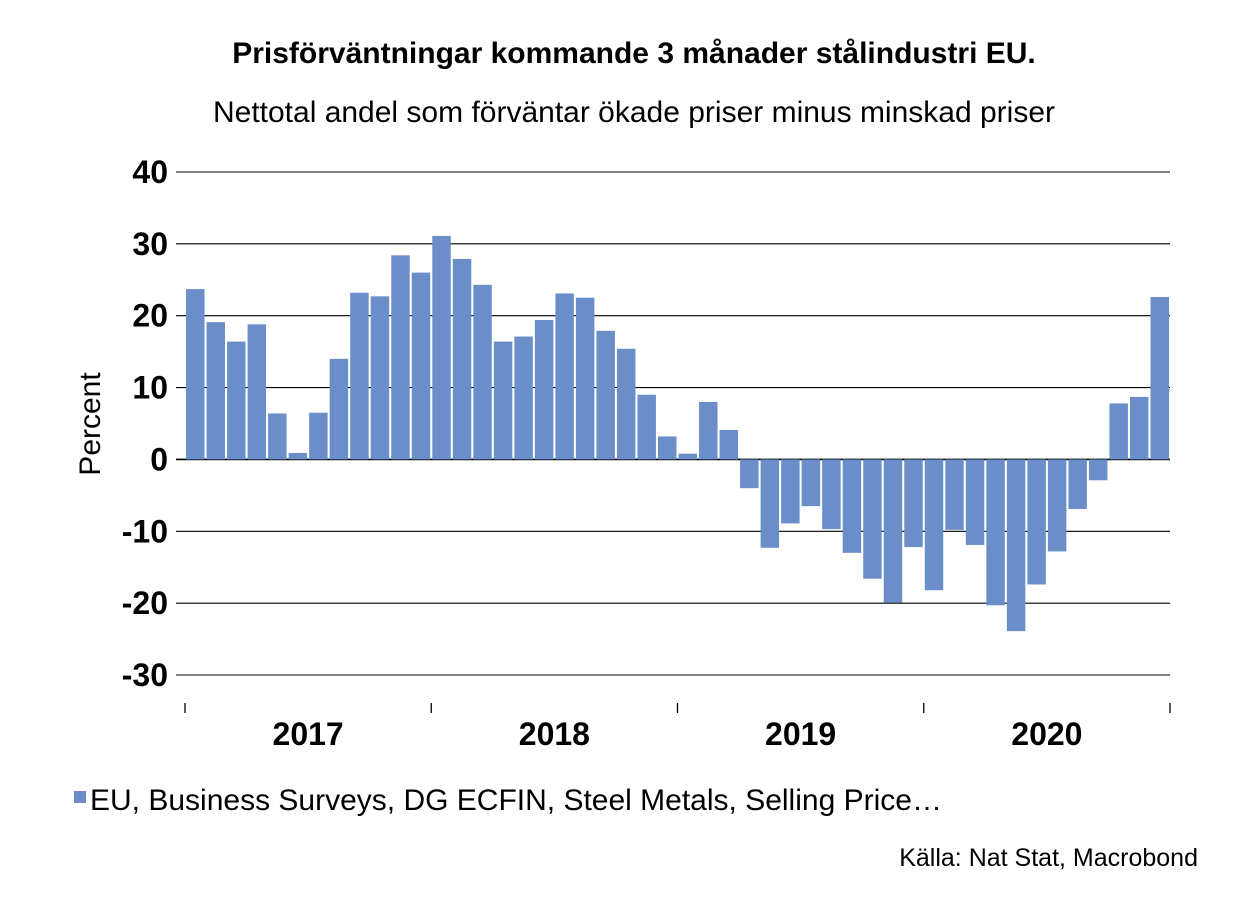  Describe the element at coordinates (150, 244) in the screenshot. I see `y-tick-label: 30` at that location.